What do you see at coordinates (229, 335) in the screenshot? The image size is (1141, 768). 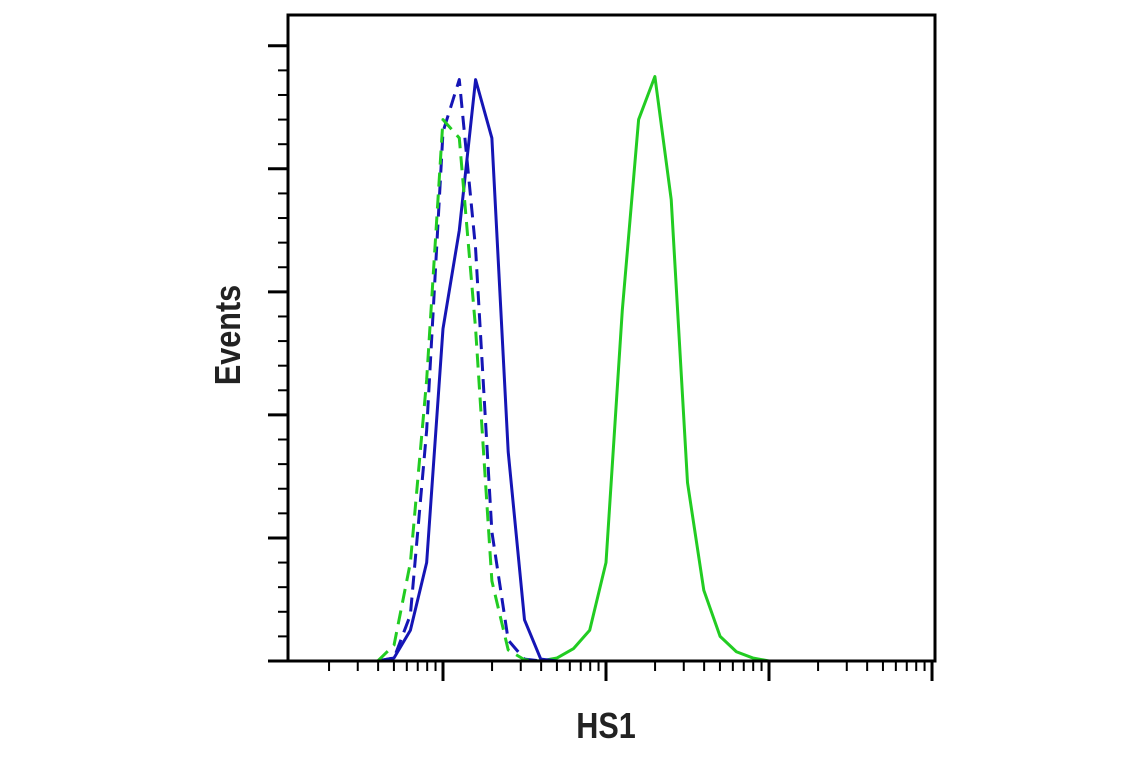 I see `y-axis-title: Events` at bounding box center [229, 335].